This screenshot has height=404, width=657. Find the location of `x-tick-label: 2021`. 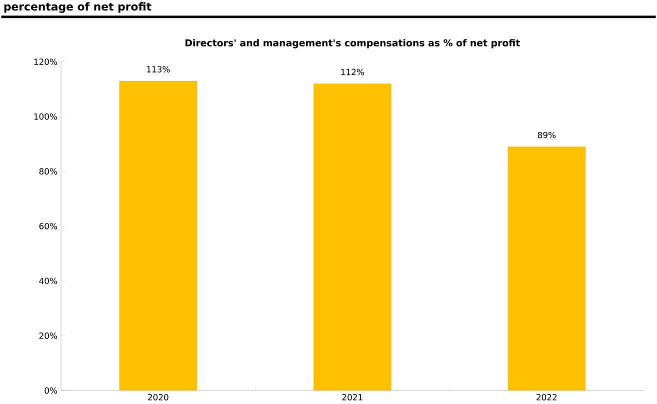

x-tick-label: 2021 is located at coordinates (352, 397).